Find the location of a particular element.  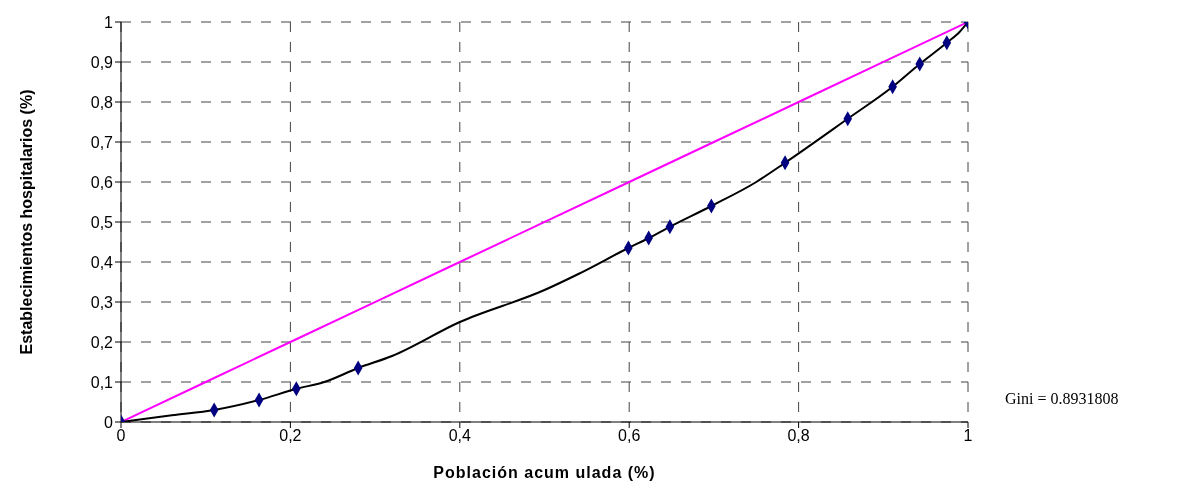

y-tick-label: 0,7 is located at coordinates (102, 142).